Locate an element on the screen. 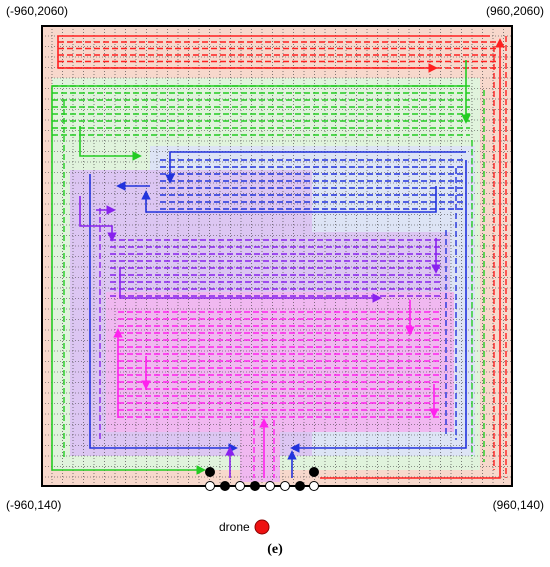 The image size is (550, 567). drone-label: drone is located at coordinates (234, 527).